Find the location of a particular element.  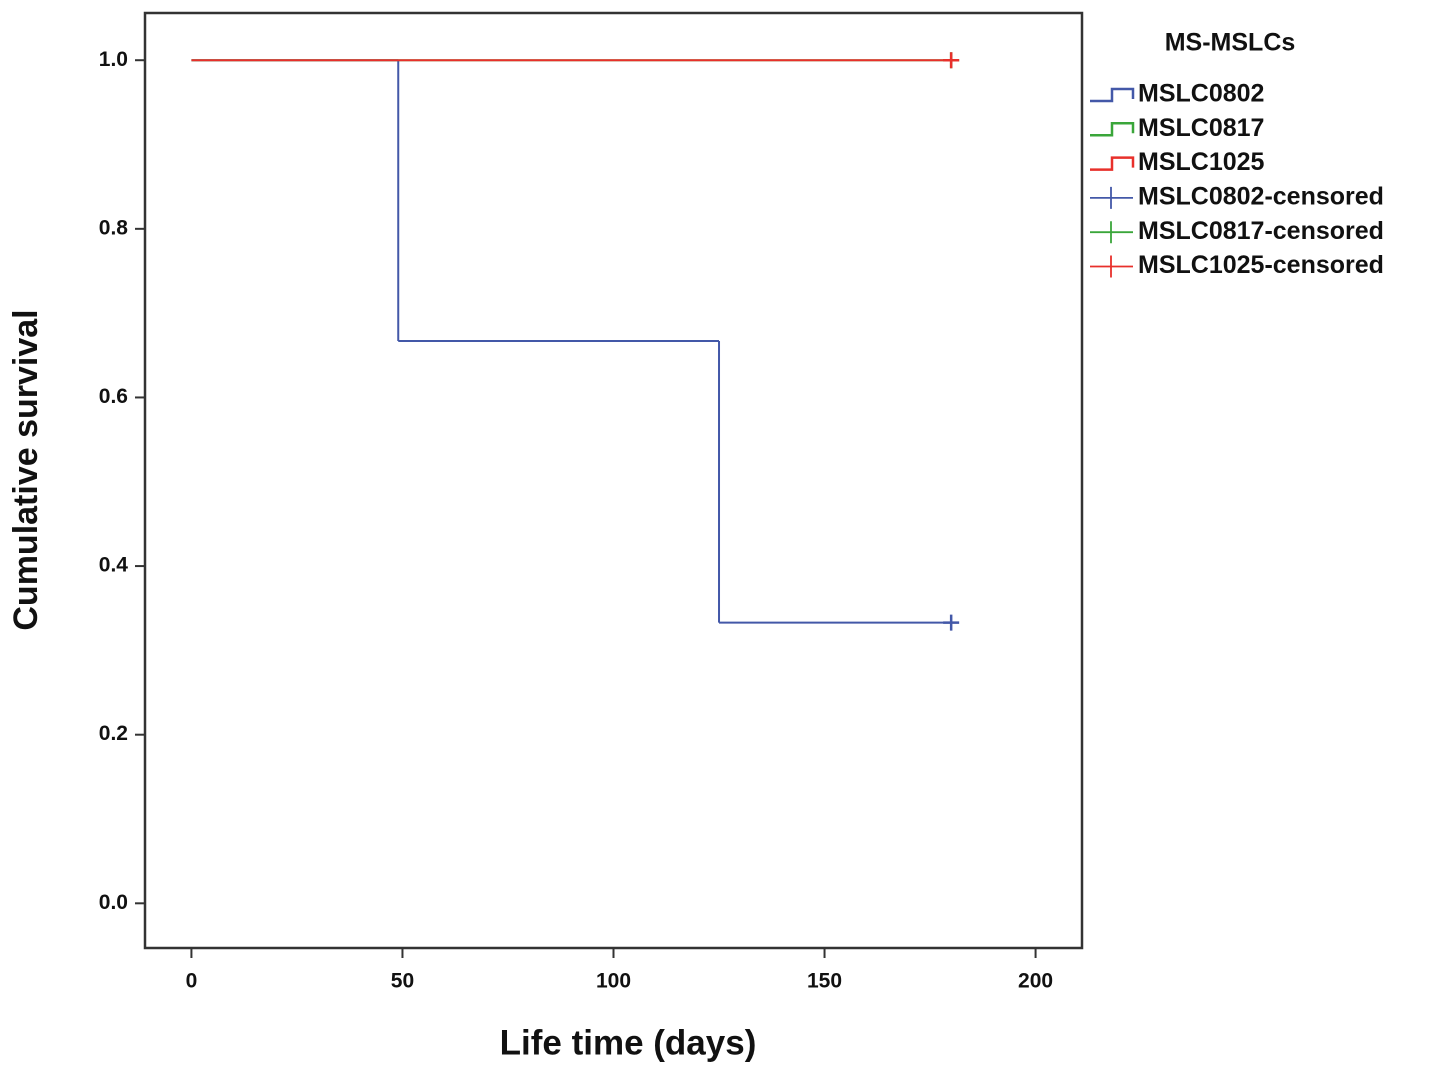

y-tick-label: 1.0 is located at coordinates (113, 59).